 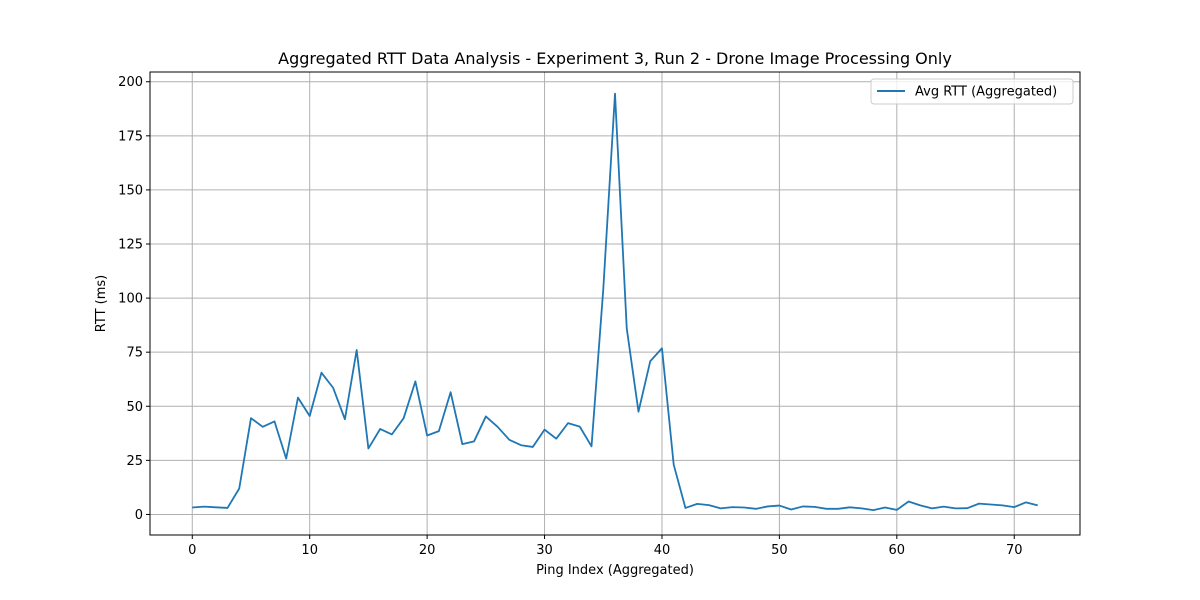 What do you see at coordinates (130, 299) in the screenshot?
I see `y-tick-label: 100` at bounding box center [130, 299].